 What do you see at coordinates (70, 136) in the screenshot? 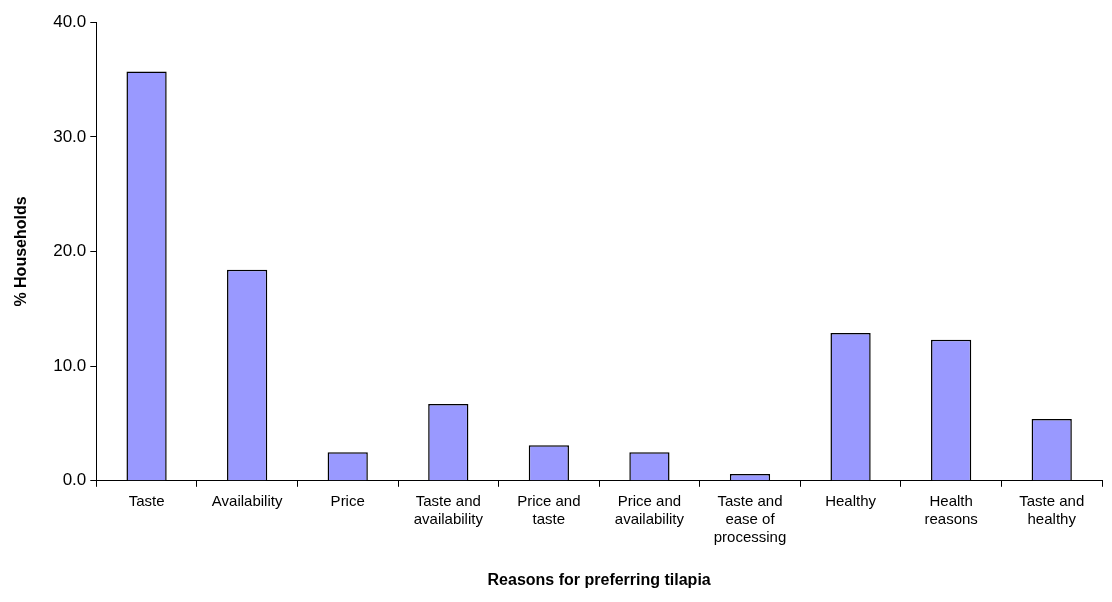
I see `y-tick-label: 30.0` at bounding box center [70, 136].